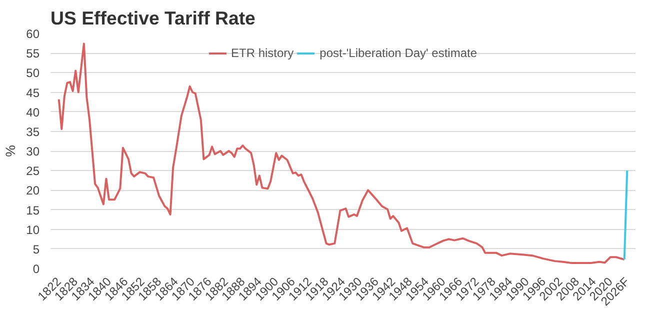 The width and height of the screenshot is (648, 324). What do you see at coordinates (36, 269) in the screenshot?
I see `y-tick-label: 0` at bounding box center [36, 269].